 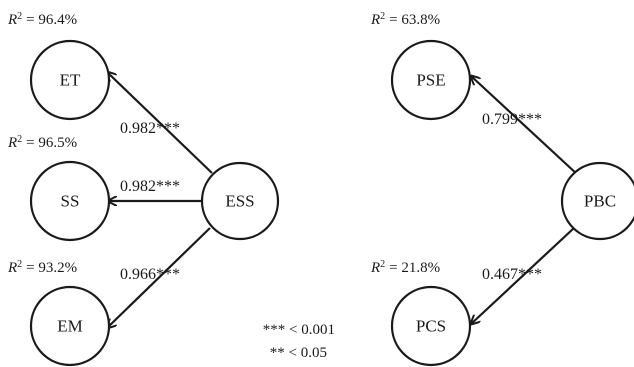 I want to click on node-pse-label: PSE, so click(x=430, y=80).